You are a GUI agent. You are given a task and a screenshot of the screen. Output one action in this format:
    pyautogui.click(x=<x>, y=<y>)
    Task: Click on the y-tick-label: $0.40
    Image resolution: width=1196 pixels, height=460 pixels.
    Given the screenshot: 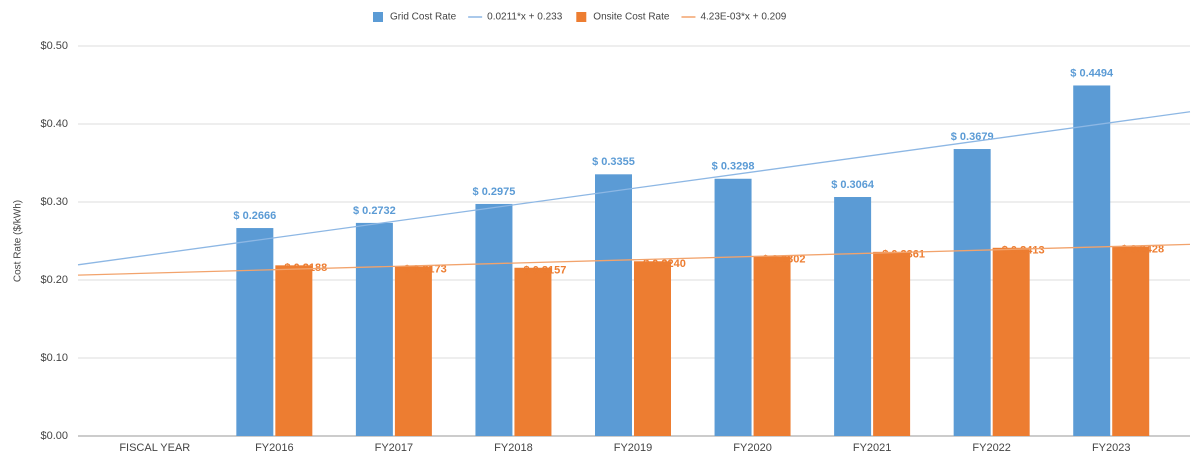 What is the action you would take?
    pyautogui.click(x=54, y=124)
    